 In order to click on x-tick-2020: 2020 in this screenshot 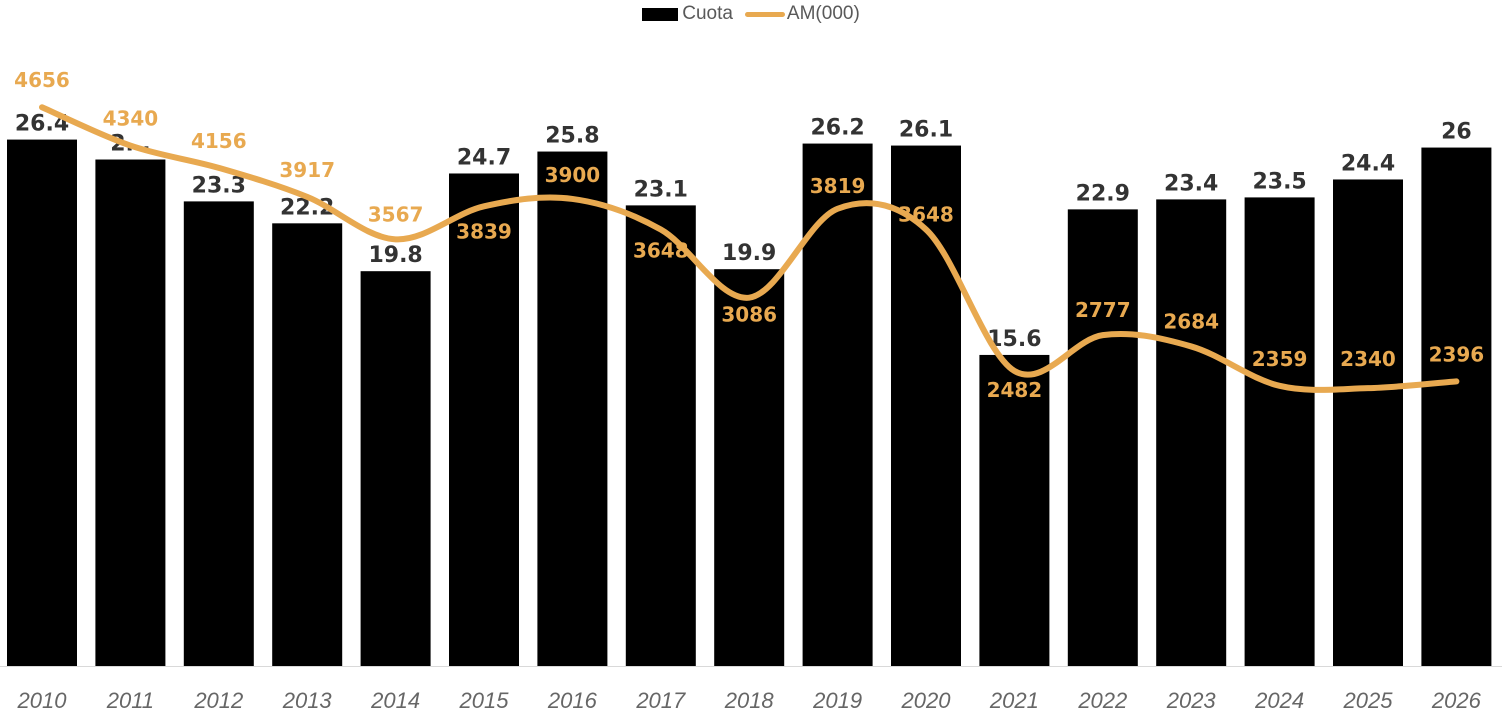, I will do `click(926, 700)`.